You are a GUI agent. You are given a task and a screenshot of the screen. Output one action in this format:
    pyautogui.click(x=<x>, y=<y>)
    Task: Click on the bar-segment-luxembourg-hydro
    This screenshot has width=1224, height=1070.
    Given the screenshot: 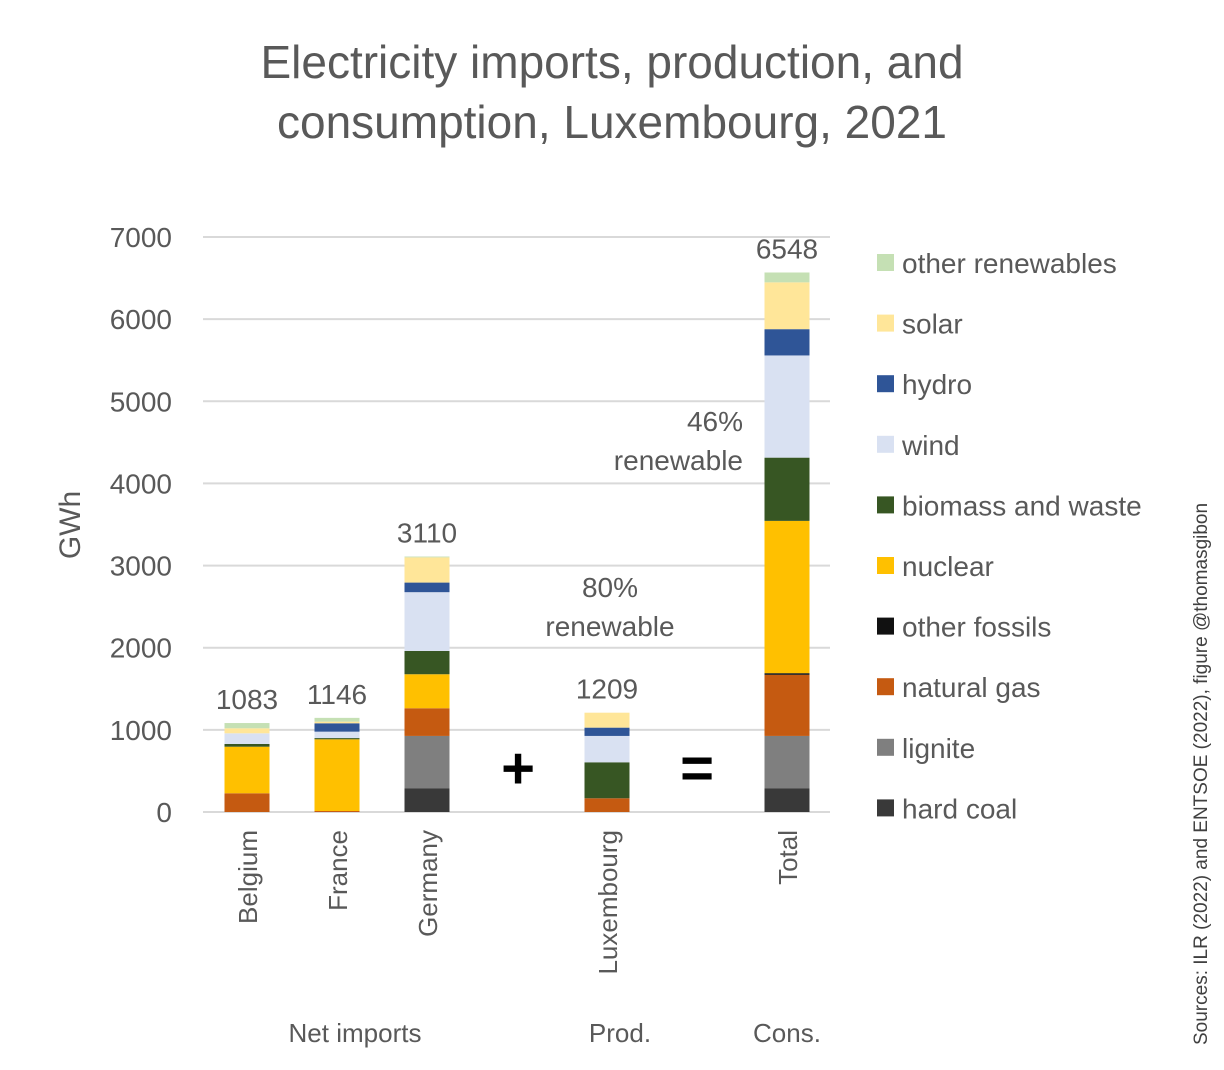 What is the action you would take?
    pyautogui.click(x=607, y=731)
    